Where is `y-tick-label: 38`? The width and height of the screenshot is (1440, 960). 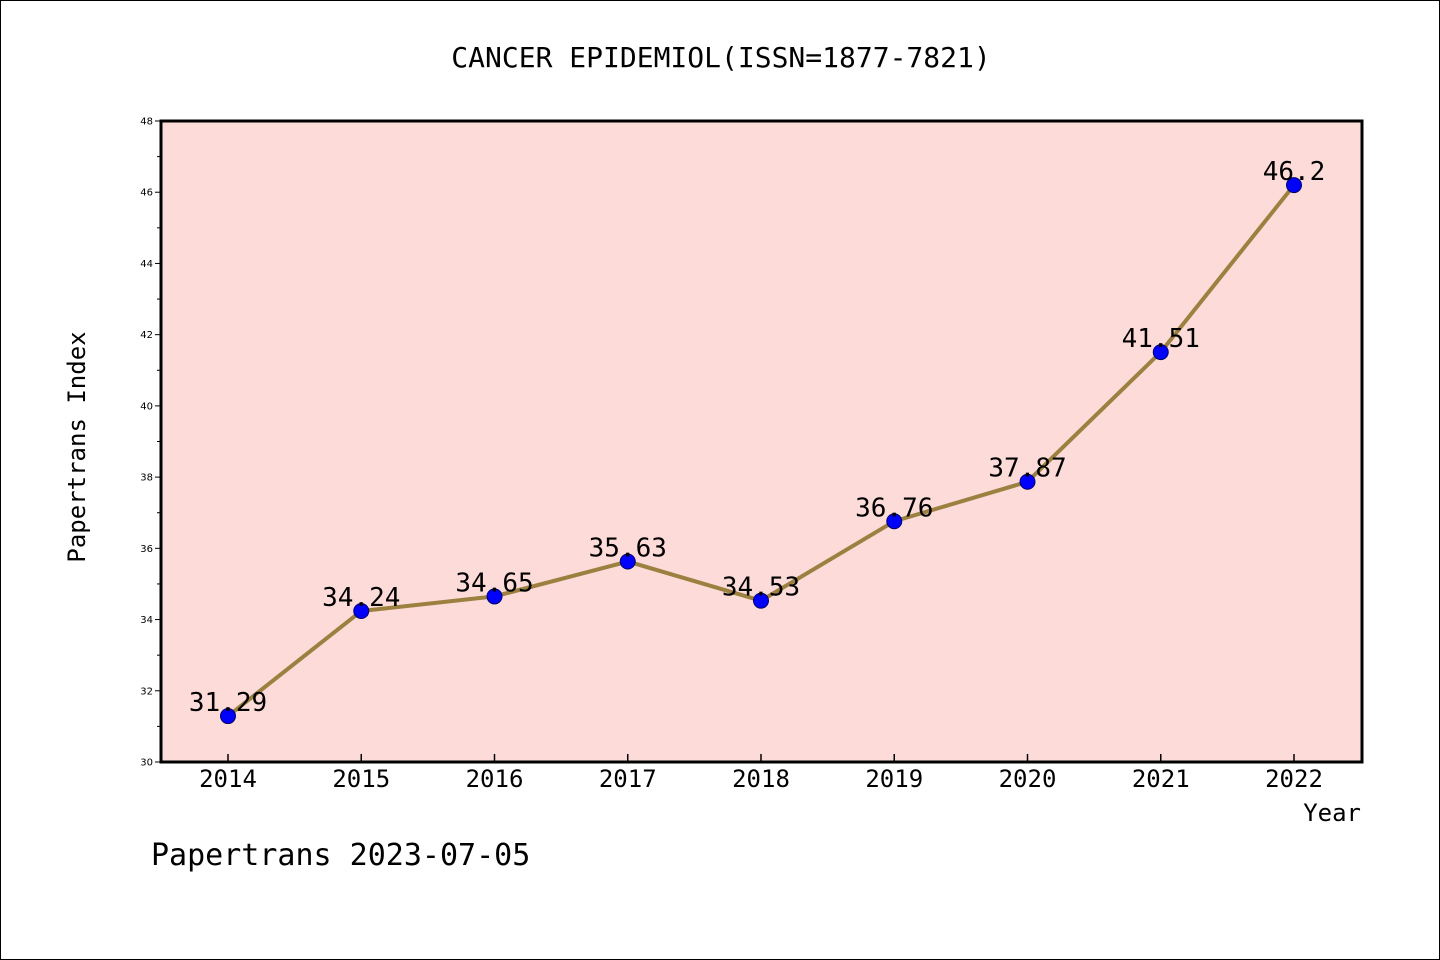
y-tick-label: 38 is located at coordinates (146, 478).